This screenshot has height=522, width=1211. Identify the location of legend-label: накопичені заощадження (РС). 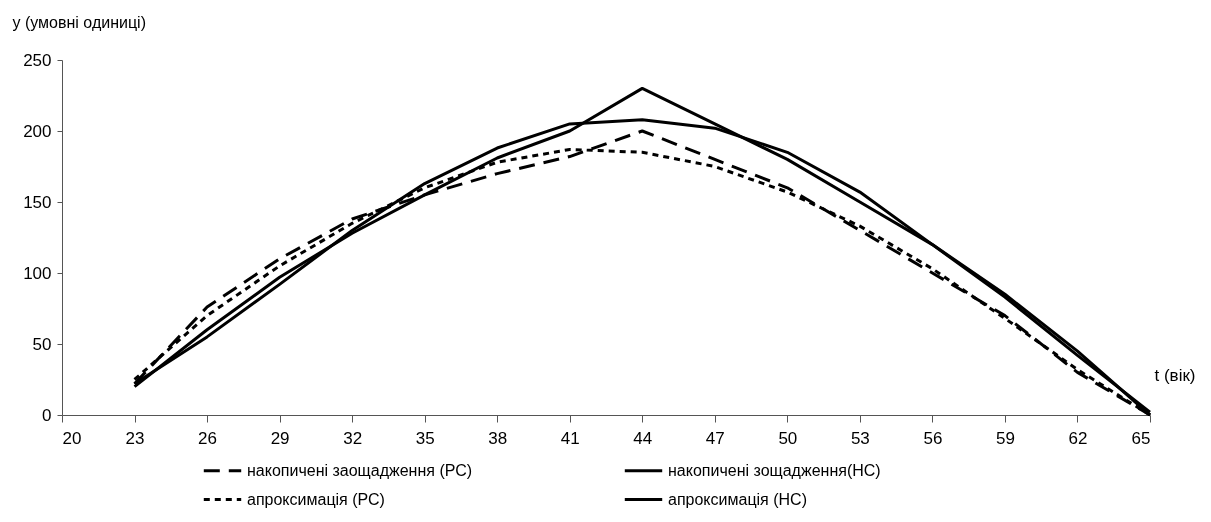
(360, 470).